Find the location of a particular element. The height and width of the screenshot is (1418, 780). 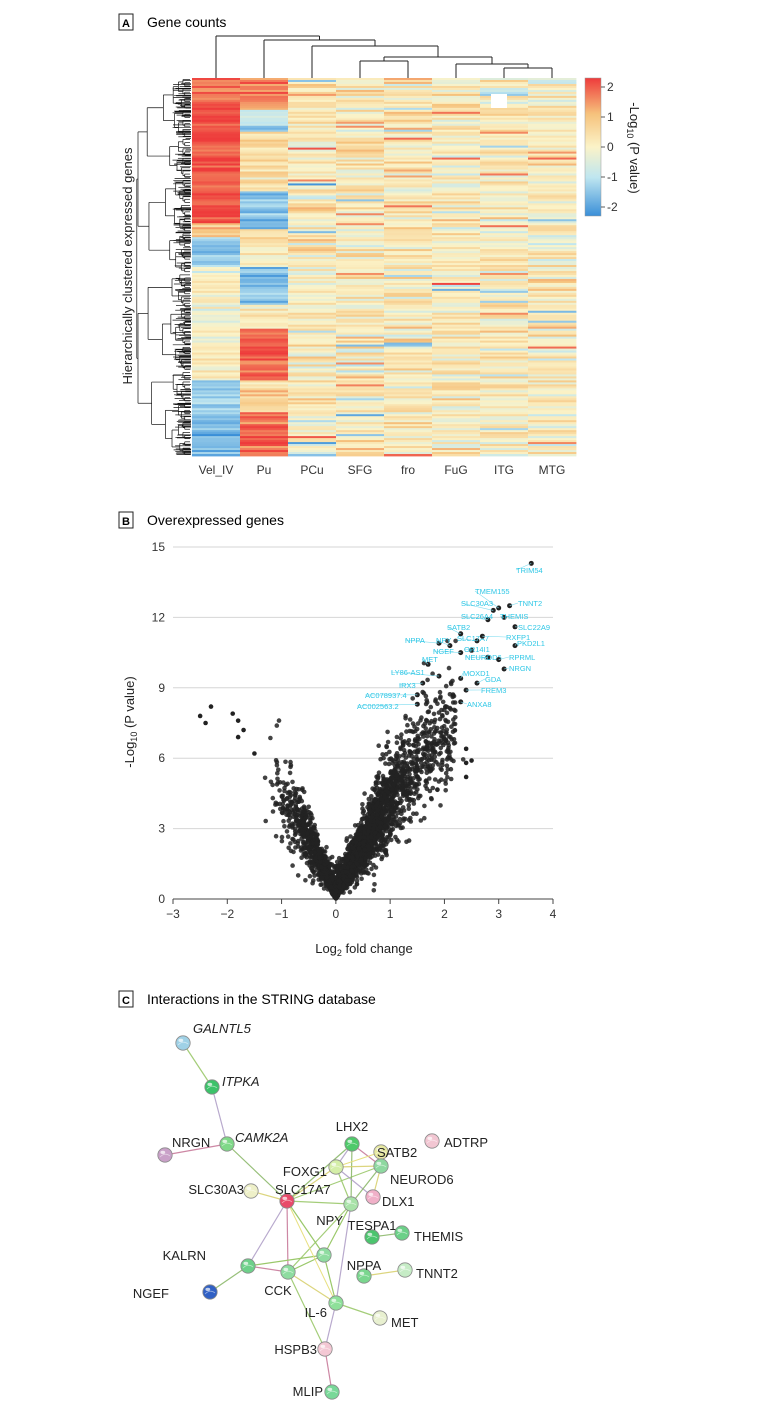

colorbar-tick-label: -2 is located at coordinates (612, 207).